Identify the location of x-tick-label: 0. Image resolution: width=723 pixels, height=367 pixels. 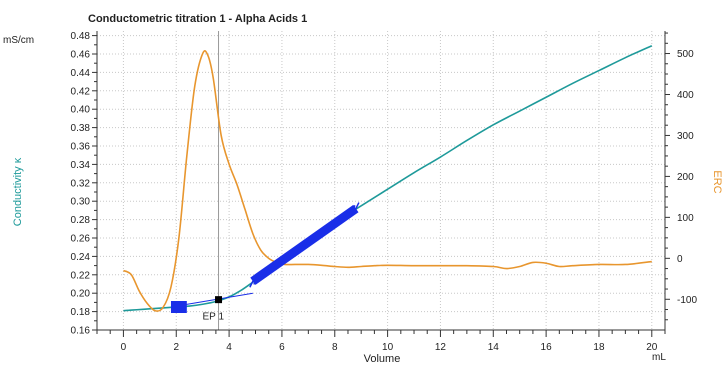
(124, 347).